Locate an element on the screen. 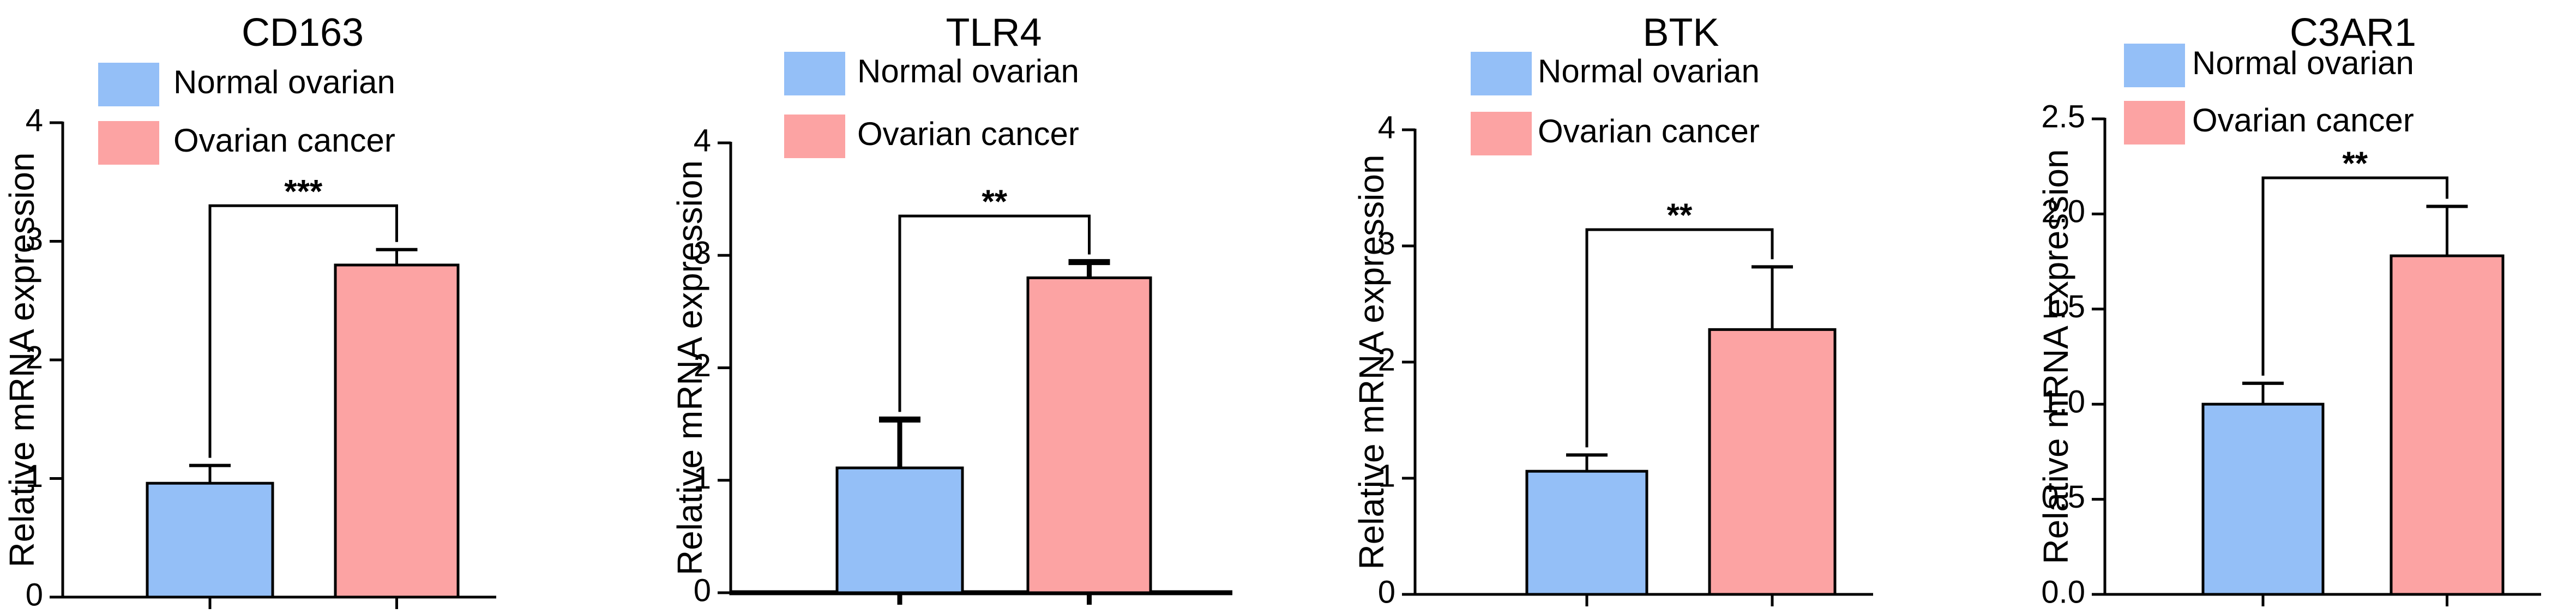 This screenshot has height=614, width=2576. y-tick-label: 2.0 is located at coordinates (2063, 212).